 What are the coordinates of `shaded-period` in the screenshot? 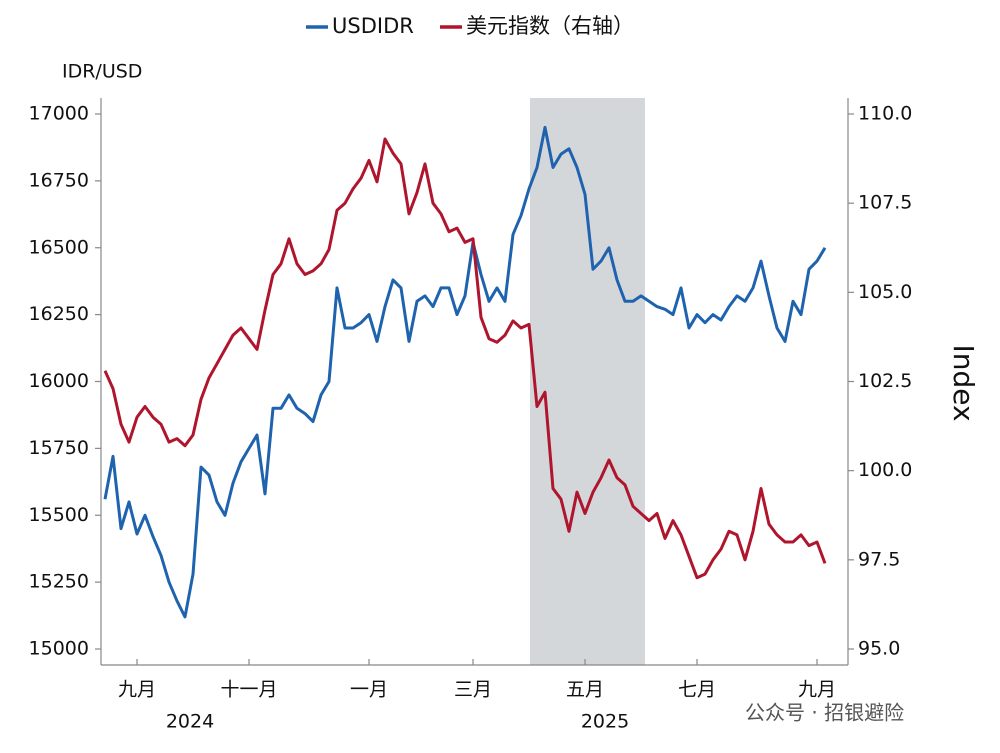 It's located at (587, 381).